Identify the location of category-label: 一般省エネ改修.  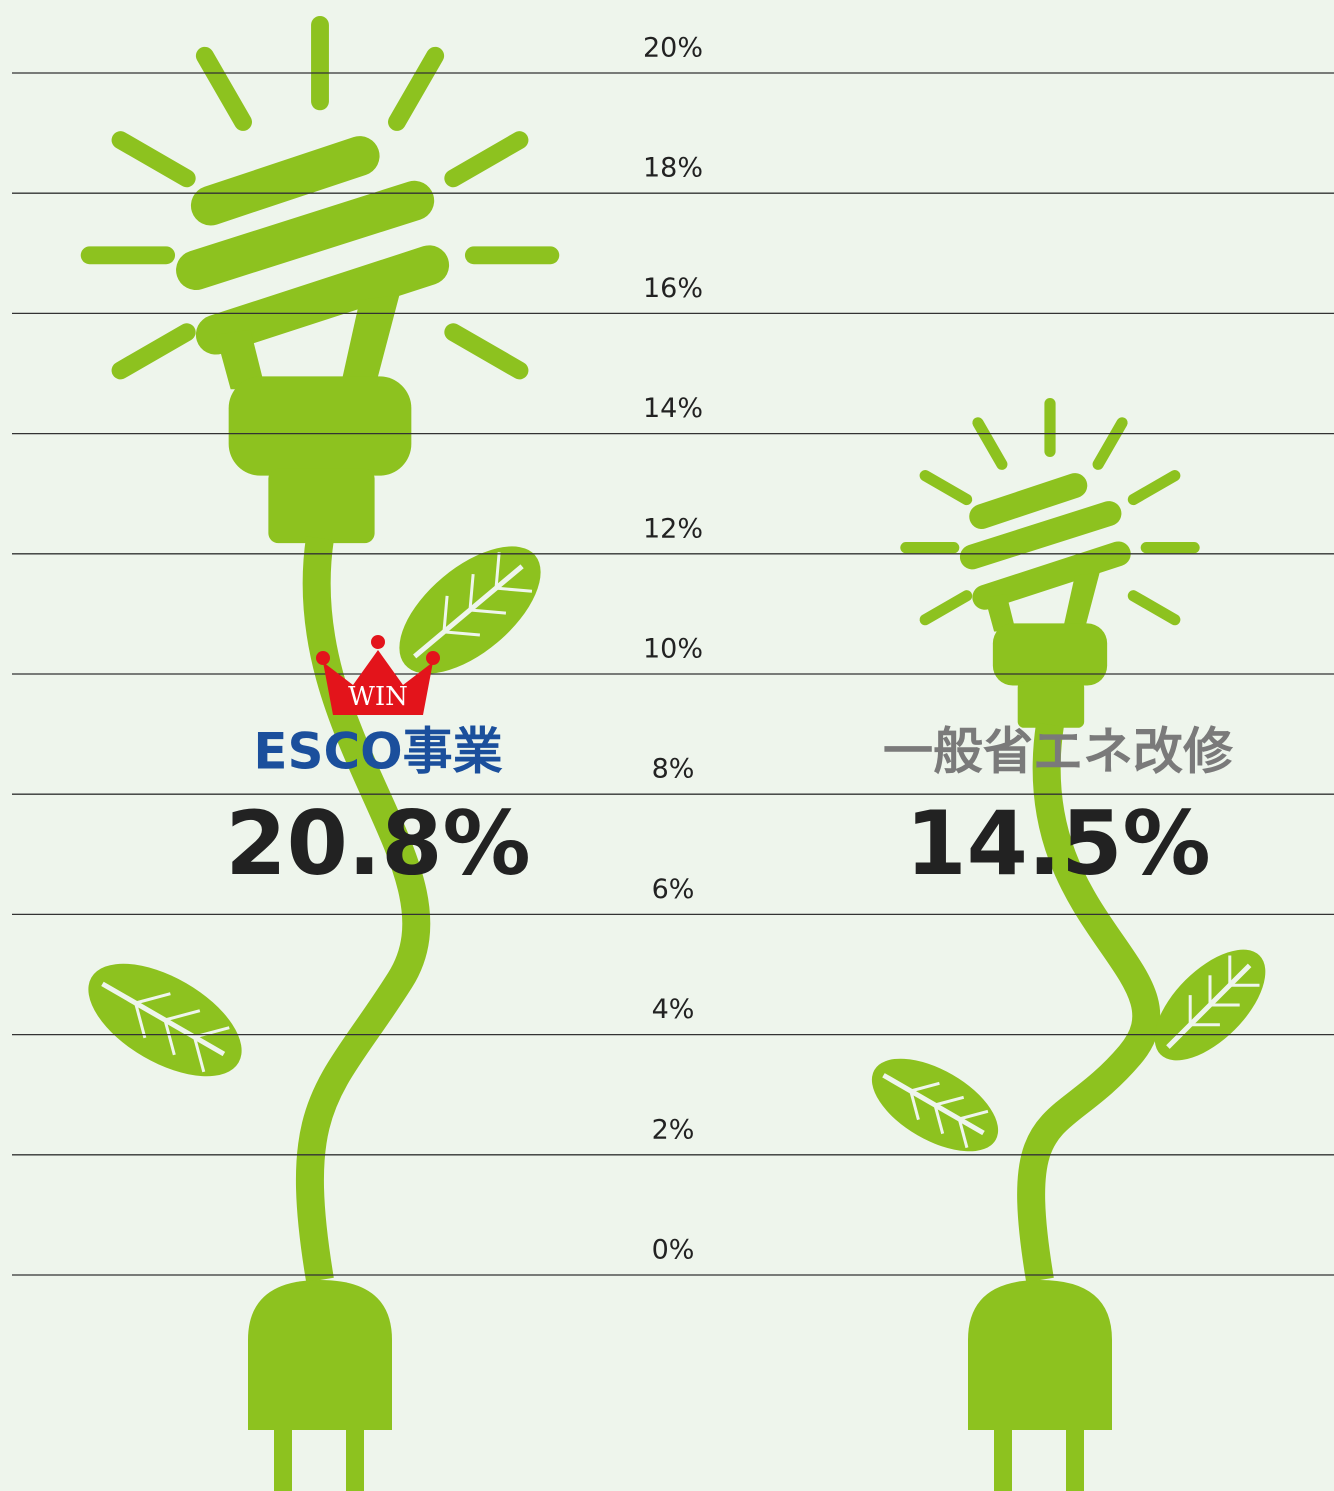
(1058, 752).